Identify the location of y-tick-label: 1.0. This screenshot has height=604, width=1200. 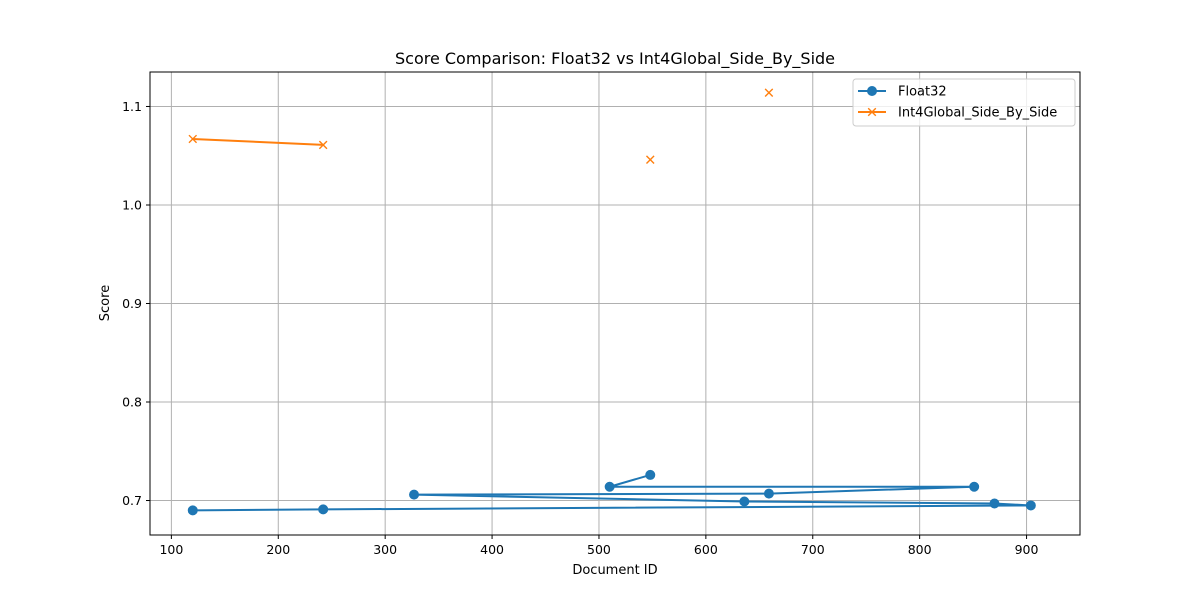
(132, 204).